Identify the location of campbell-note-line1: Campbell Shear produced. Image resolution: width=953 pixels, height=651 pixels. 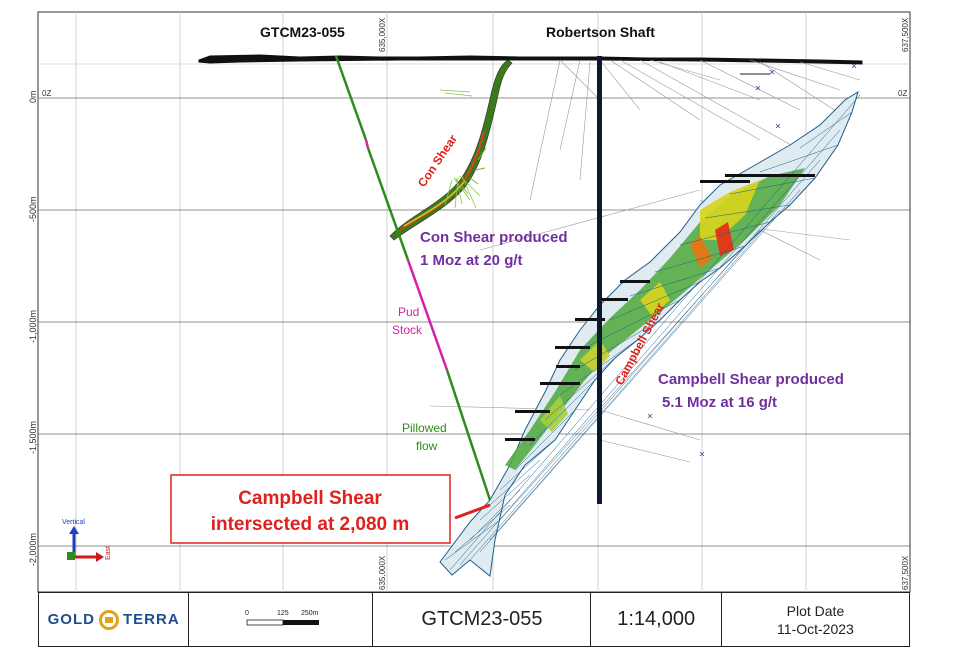
(751, 379).